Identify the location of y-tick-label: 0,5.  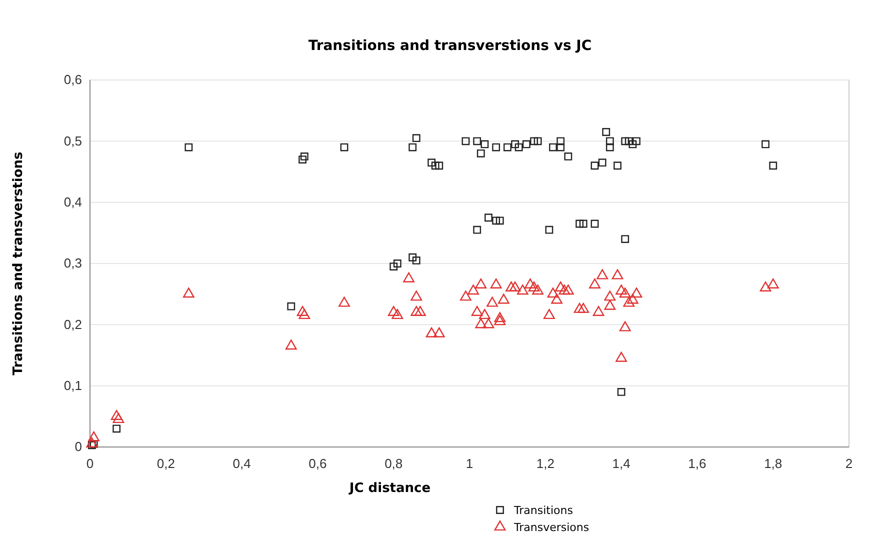
(73, 140).